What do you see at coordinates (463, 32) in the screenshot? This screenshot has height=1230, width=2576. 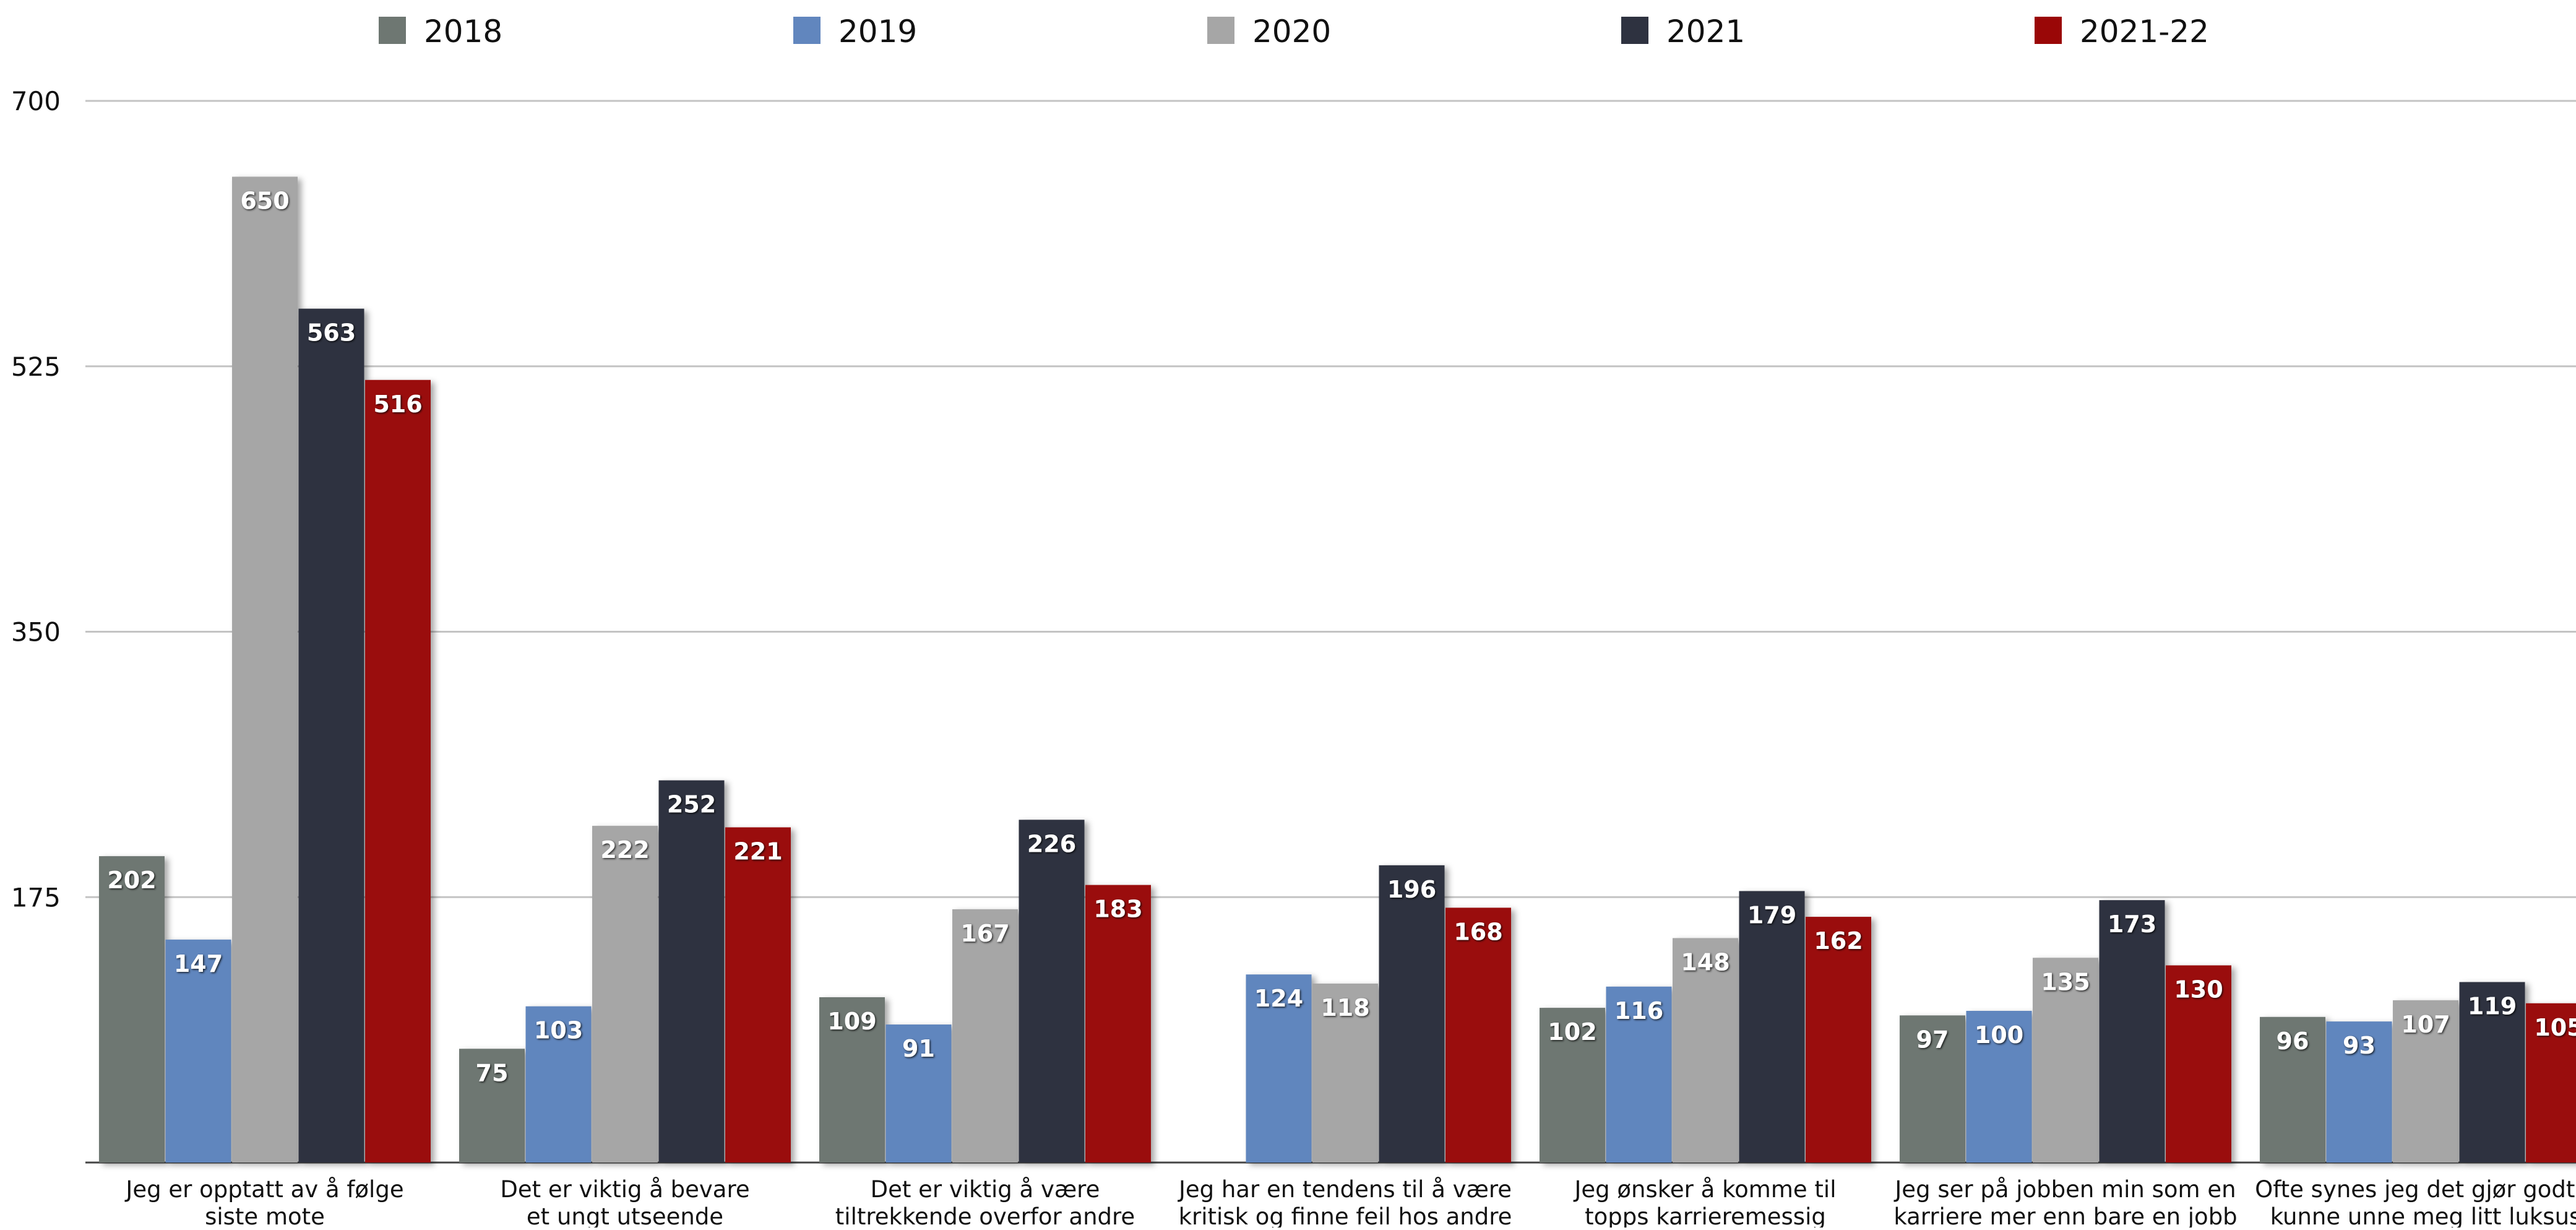 I see `legend-label: 2018` at bounding box center [463, 32].